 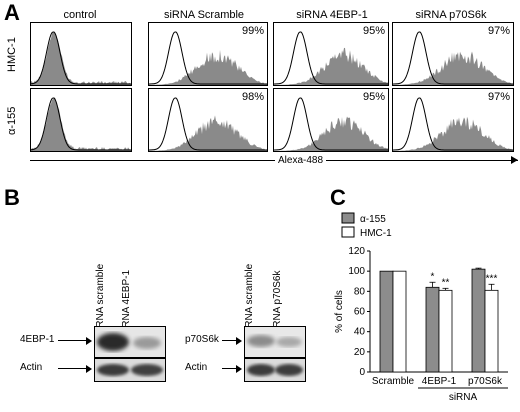 I want to click on x-axis-label: siRNA, so click(x=463, y=397).